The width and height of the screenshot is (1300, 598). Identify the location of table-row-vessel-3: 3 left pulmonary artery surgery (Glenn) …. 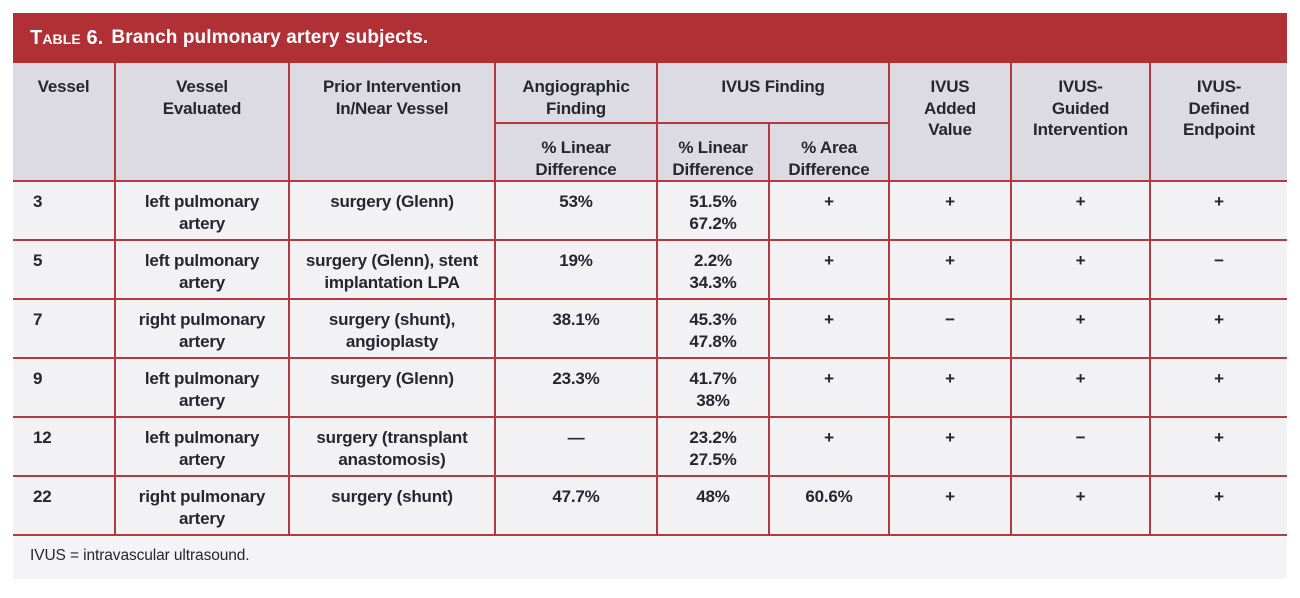
(650, 210).